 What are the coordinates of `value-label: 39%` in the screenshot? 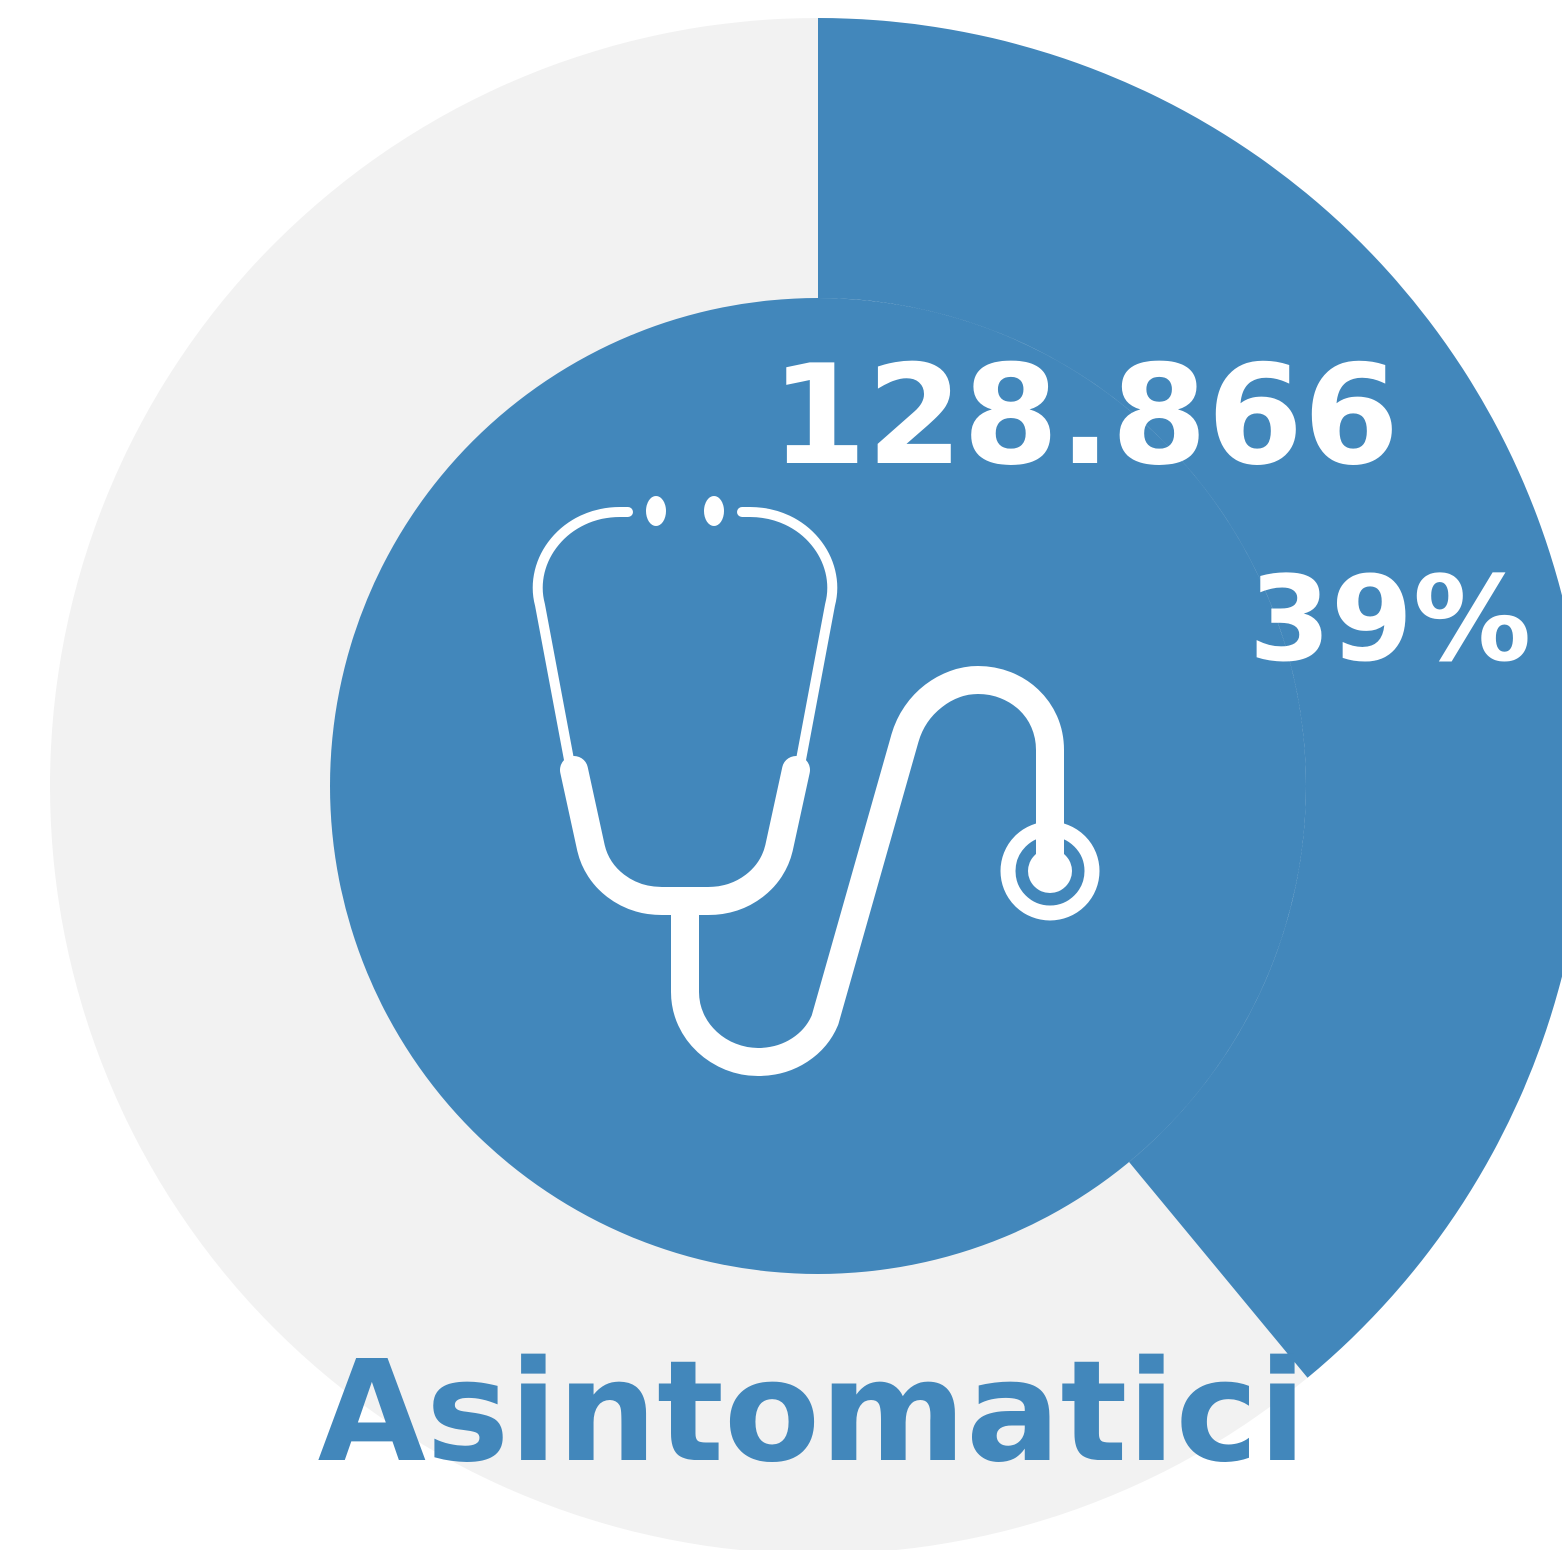 It's located at (1390, 619).